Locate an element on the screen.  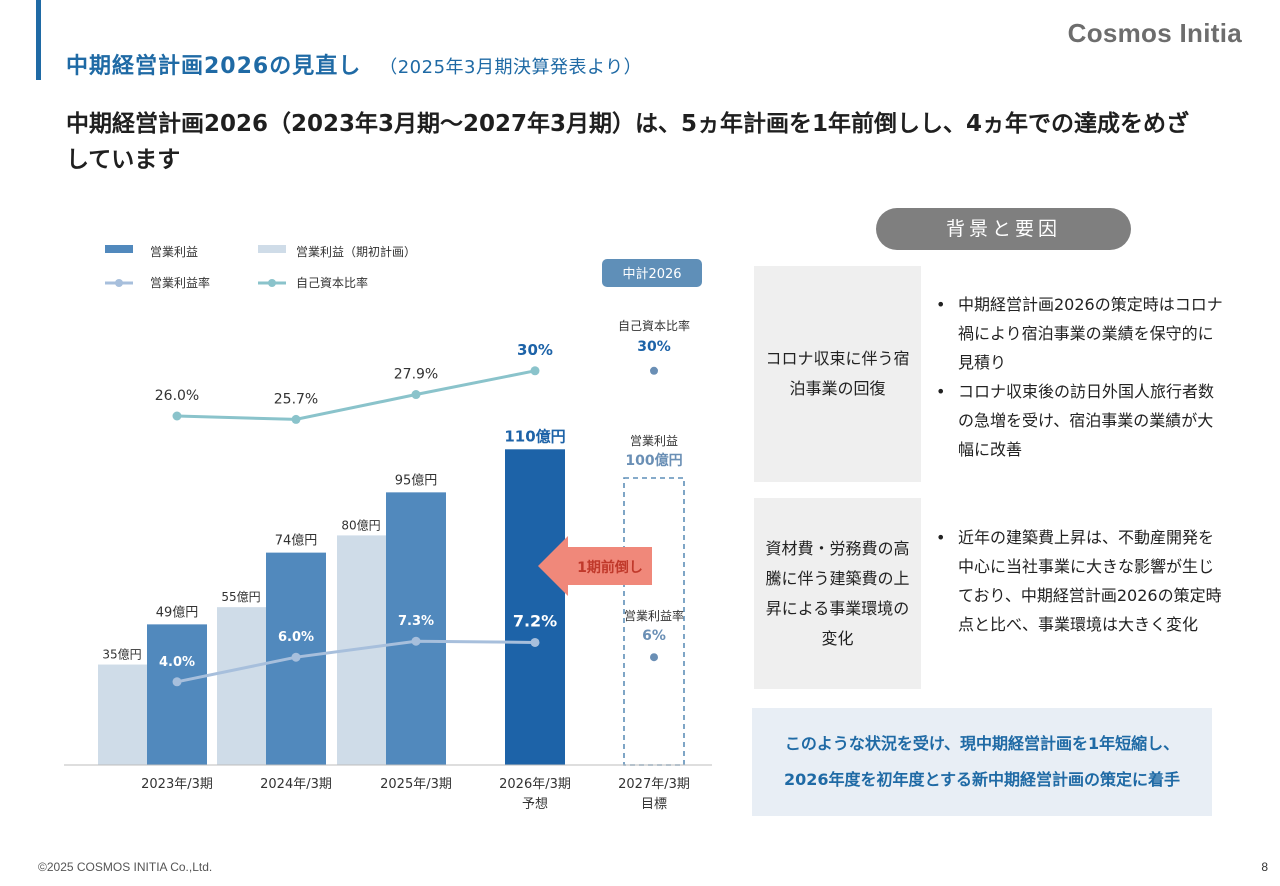
company-logo: Cosmos Initia is located at coordinates (1154, 33).